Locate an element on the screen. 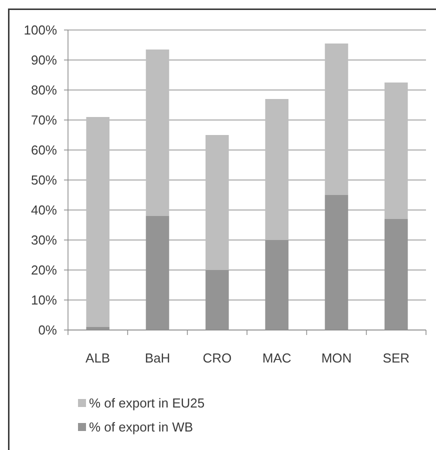  x-tick-label: MAC is located at coordinates (277, 358).